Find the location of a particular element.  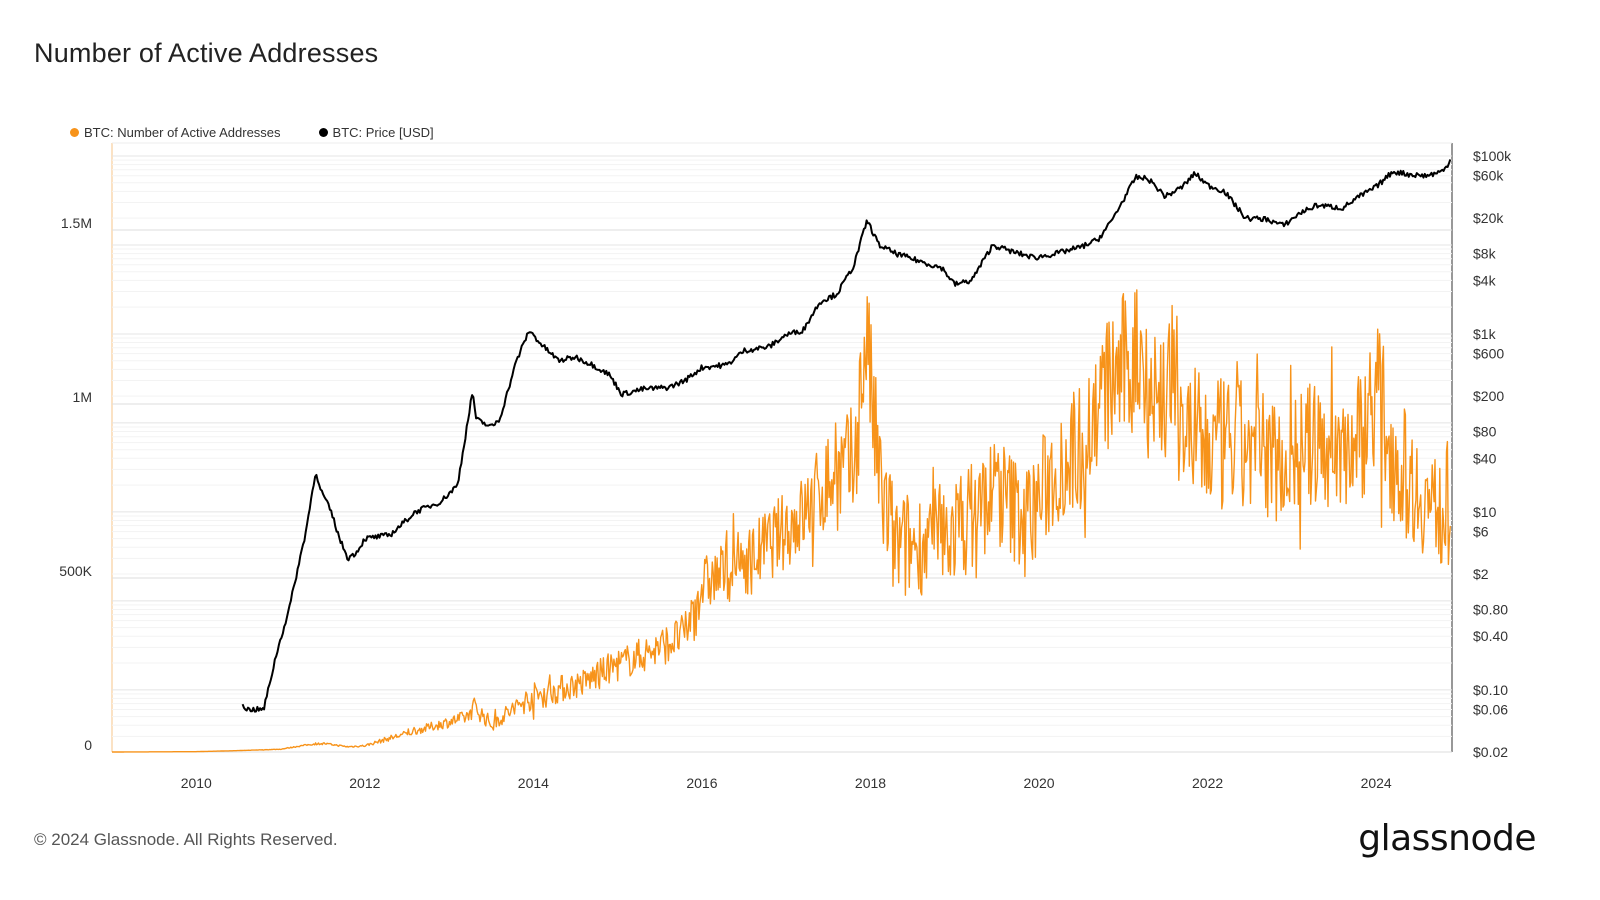

y-right-tick-label: $40 is located at coordinates (1485, 458).